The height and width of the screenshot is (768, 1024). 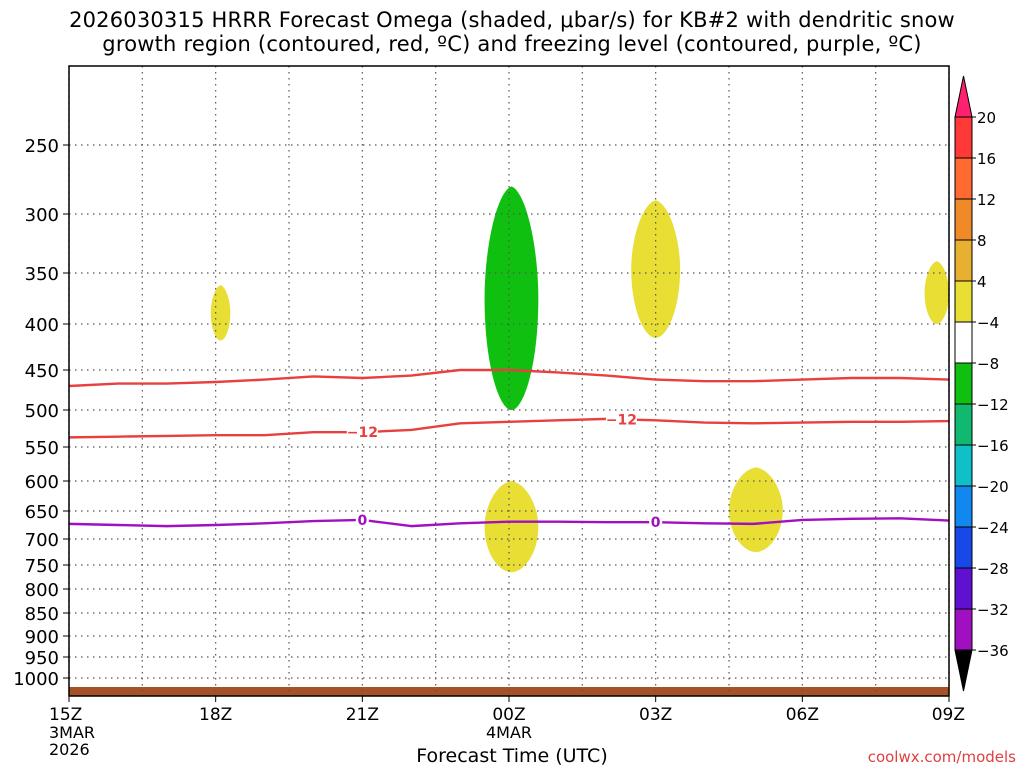 I want to click on colorbar-label-11: −28, so click(x=993, y=569).